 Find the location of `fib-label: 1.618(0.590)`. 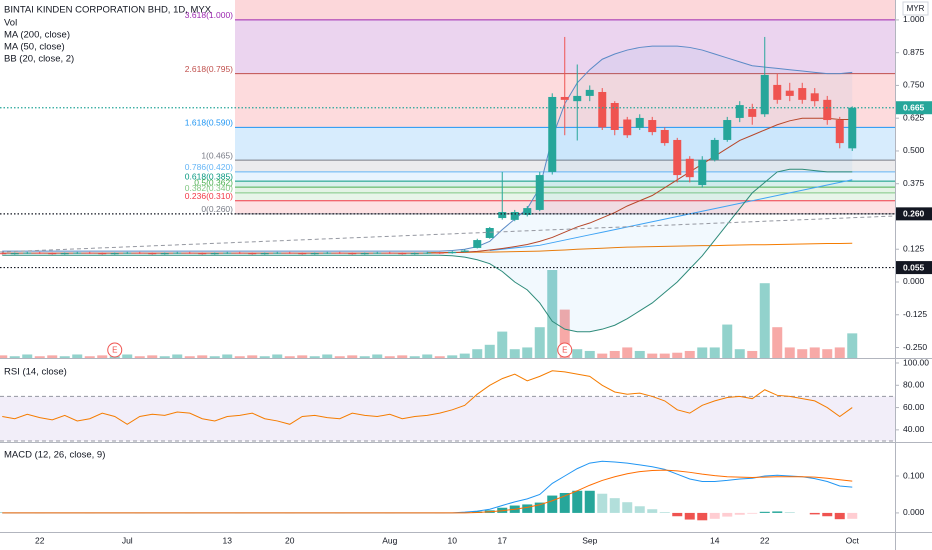

fib-label: 1.618(0.590) is located at coordinates (209, 123).